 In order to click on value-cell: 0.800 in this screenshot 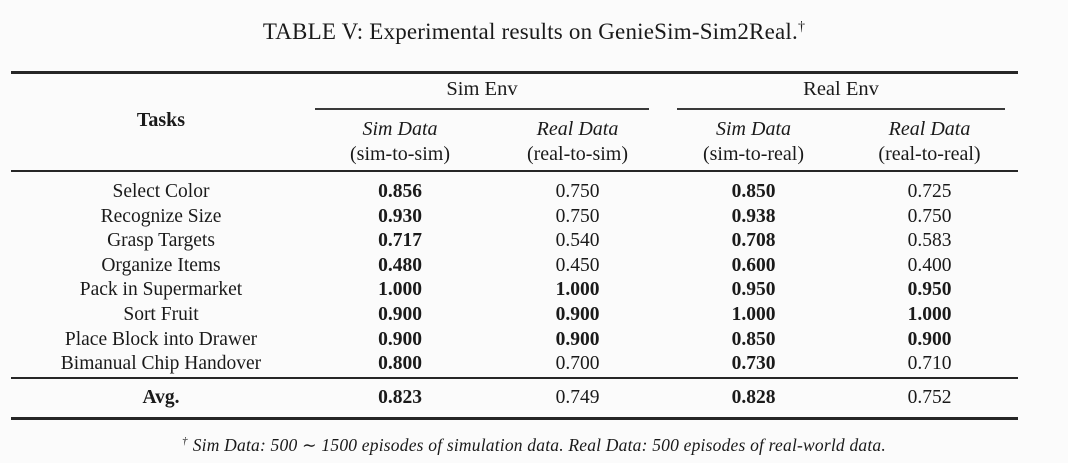, I will do `click(400, 364)`.